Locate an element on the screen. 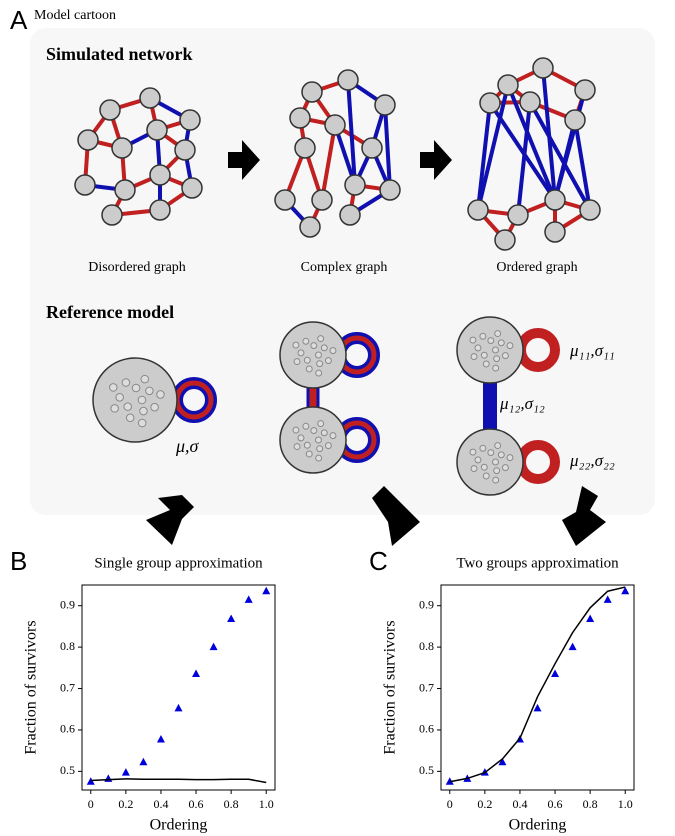 This screenshot has height=836, width=675. plot-frame is located at coordinates (178, 687).